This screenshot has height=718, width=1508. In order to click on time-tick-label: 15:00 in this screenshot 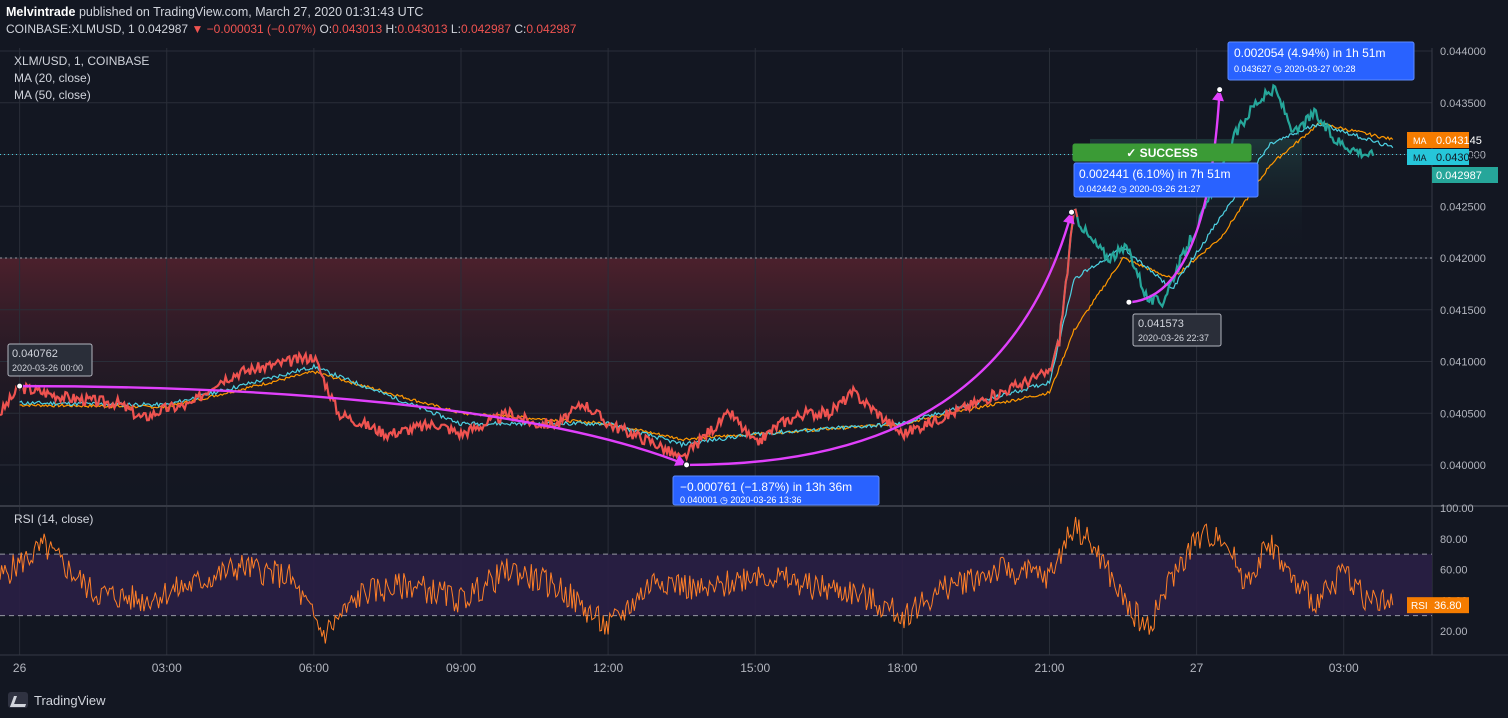, I will do `click(755, 668)`.